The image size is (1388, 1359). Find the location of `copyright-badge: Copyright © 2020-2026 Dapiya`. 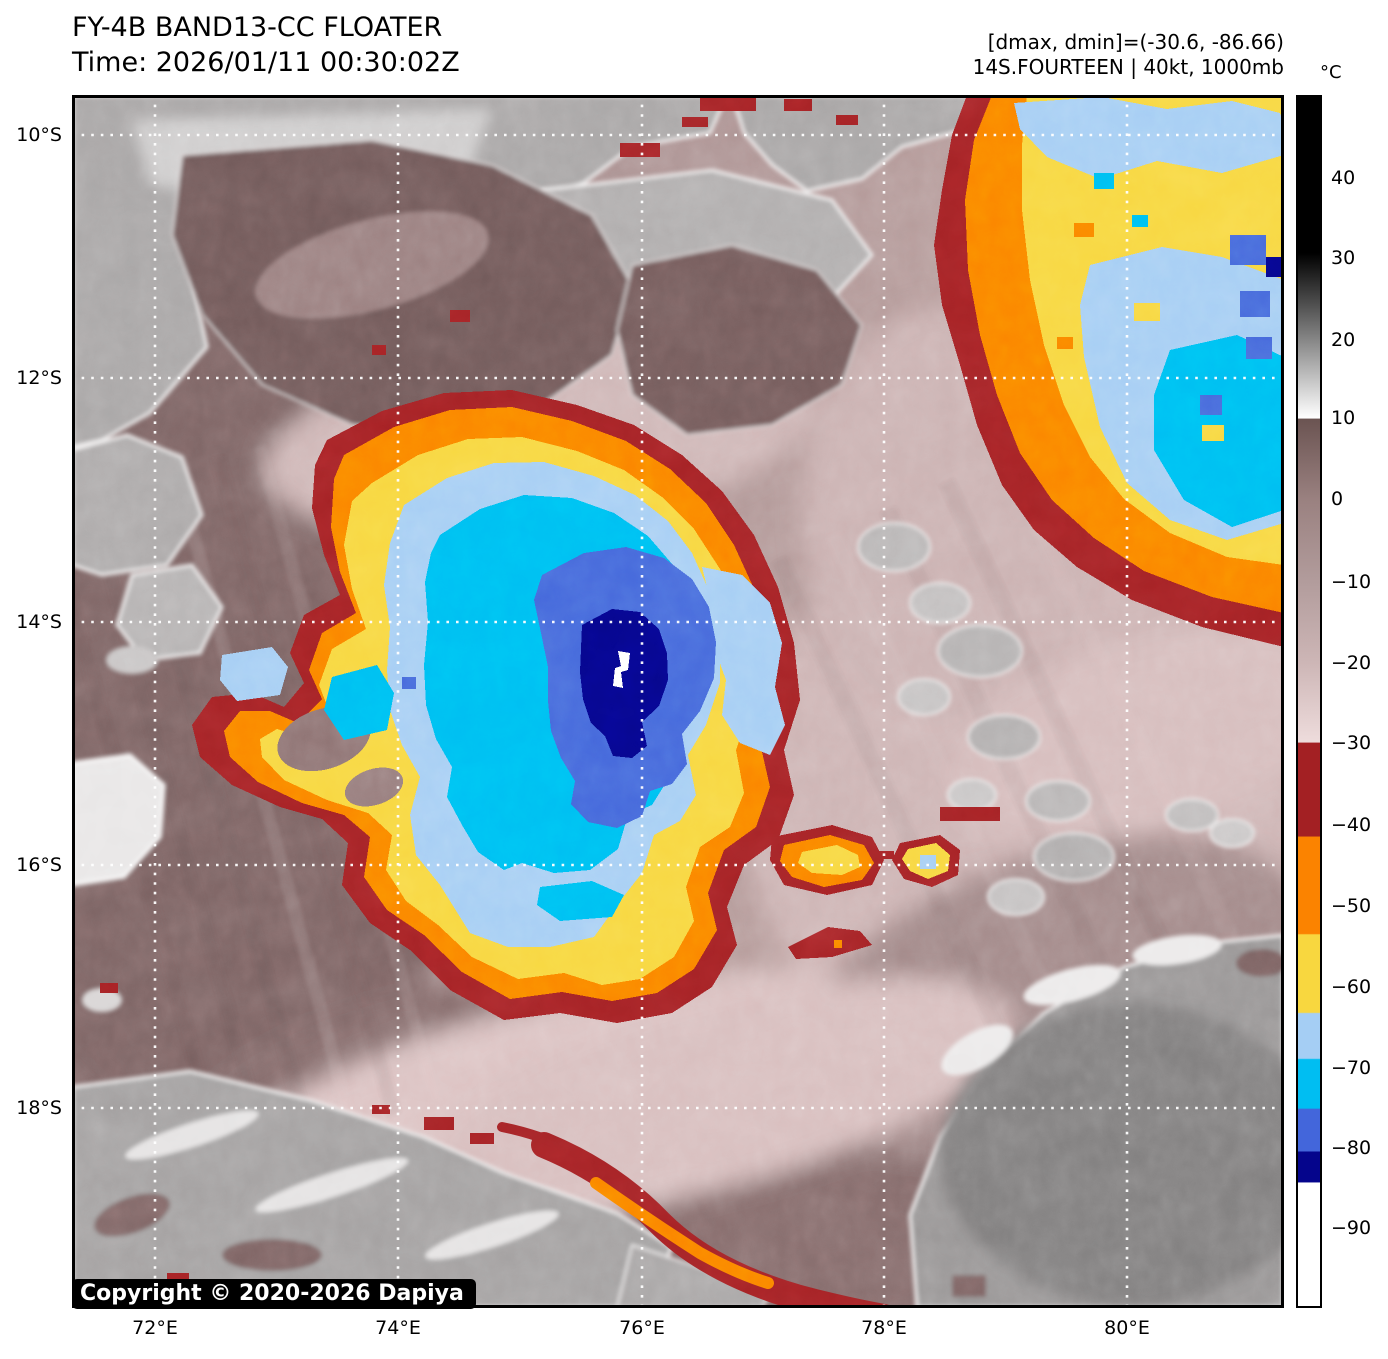

copyright-badge: Copyright © 2020-2026 Dapiya is located at coordinates (274, 1294).